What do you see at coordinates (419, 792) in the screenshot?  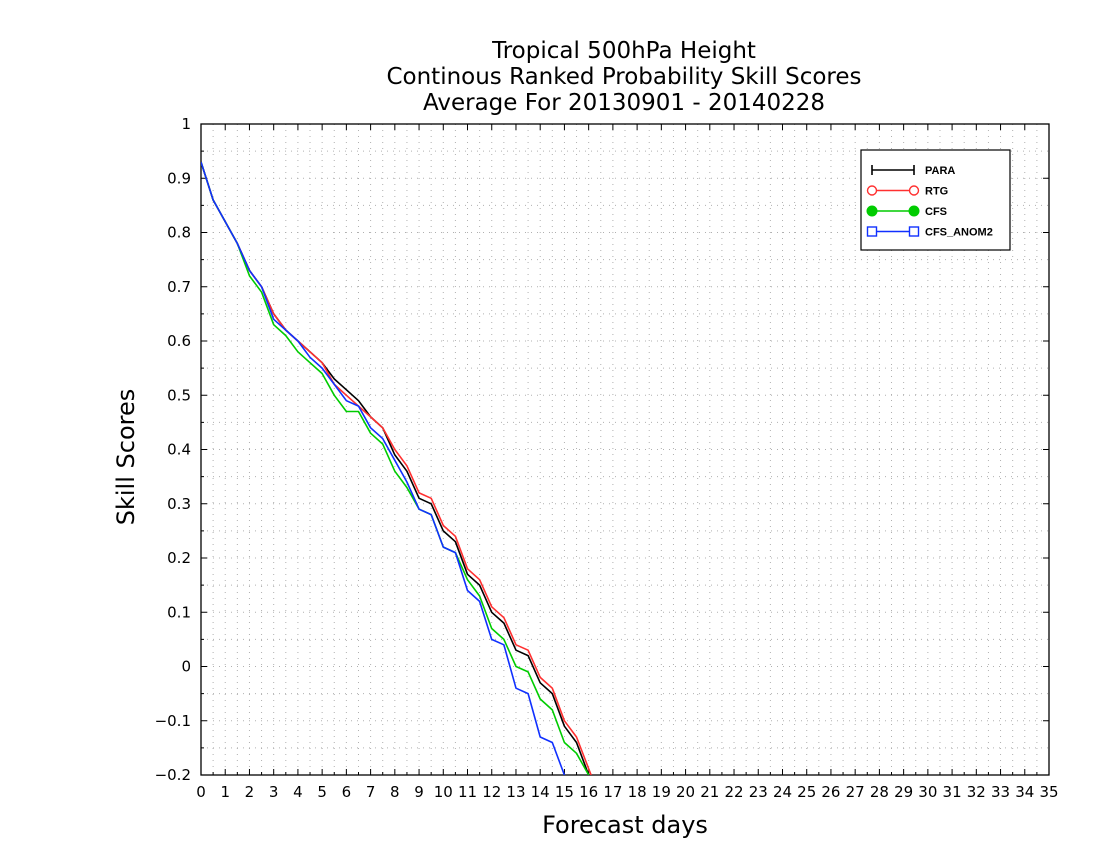 I see `x-tick-label: 9` at bounding box center [419, 792].